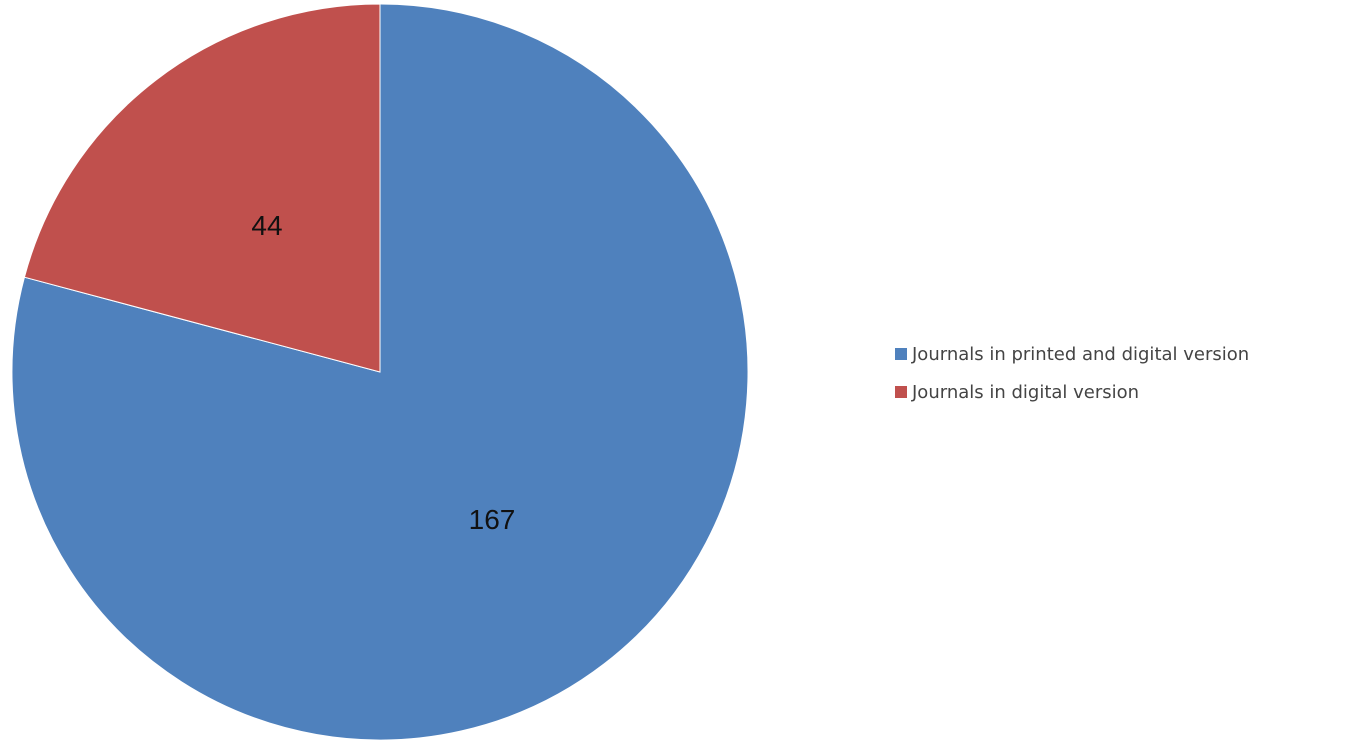 Image resolution: width=1346 pixels, height=740 pixels. What do you see at coordinates (383, 372) in the screenshot?
I see `pie-labels: 167 44` at bounding box center [383, 372].